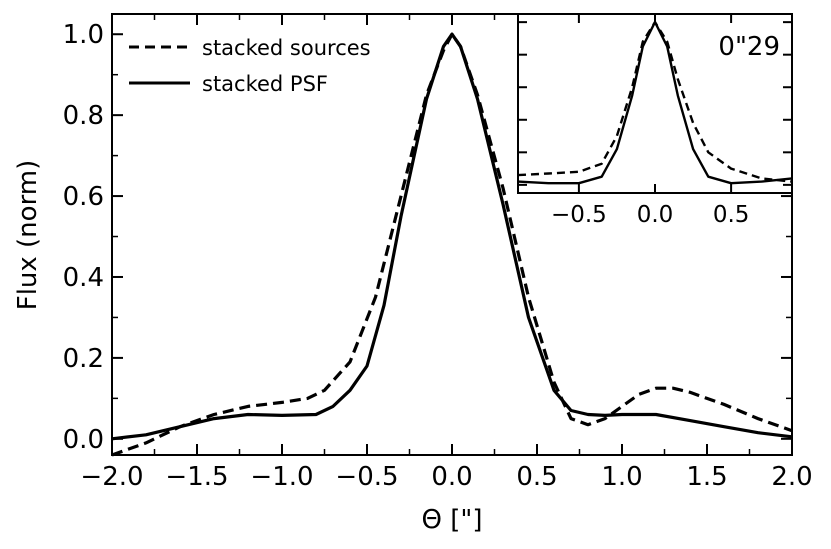  Describe the element at coordinates (28, 235) in the screenshot. I see `y-axis-label: Flux (norm)` at that location.